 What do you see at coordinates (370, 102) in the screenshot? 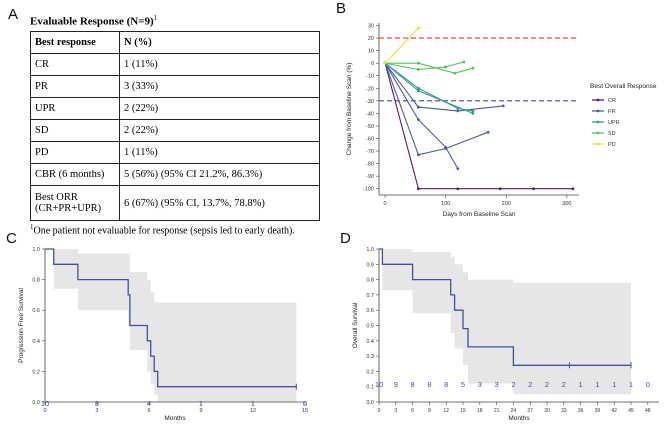
I see `y-tick-label: -30` at bounding box center [370, 102].